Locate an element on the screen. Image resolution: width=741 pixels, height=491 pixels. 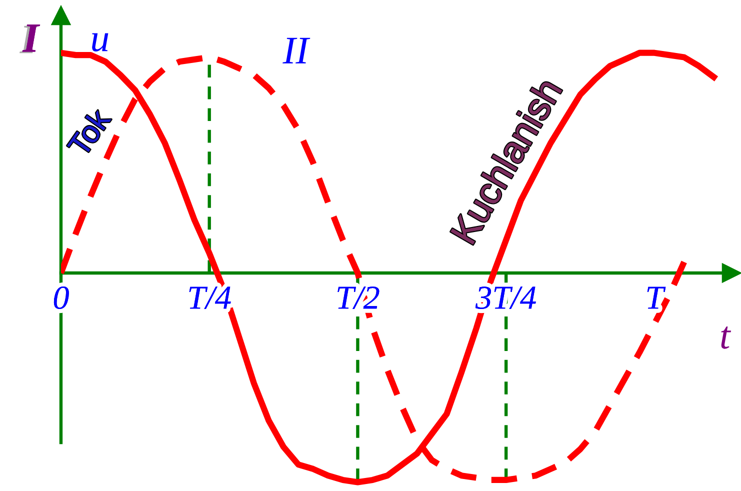
text: I is located at coordinates (30, 39).